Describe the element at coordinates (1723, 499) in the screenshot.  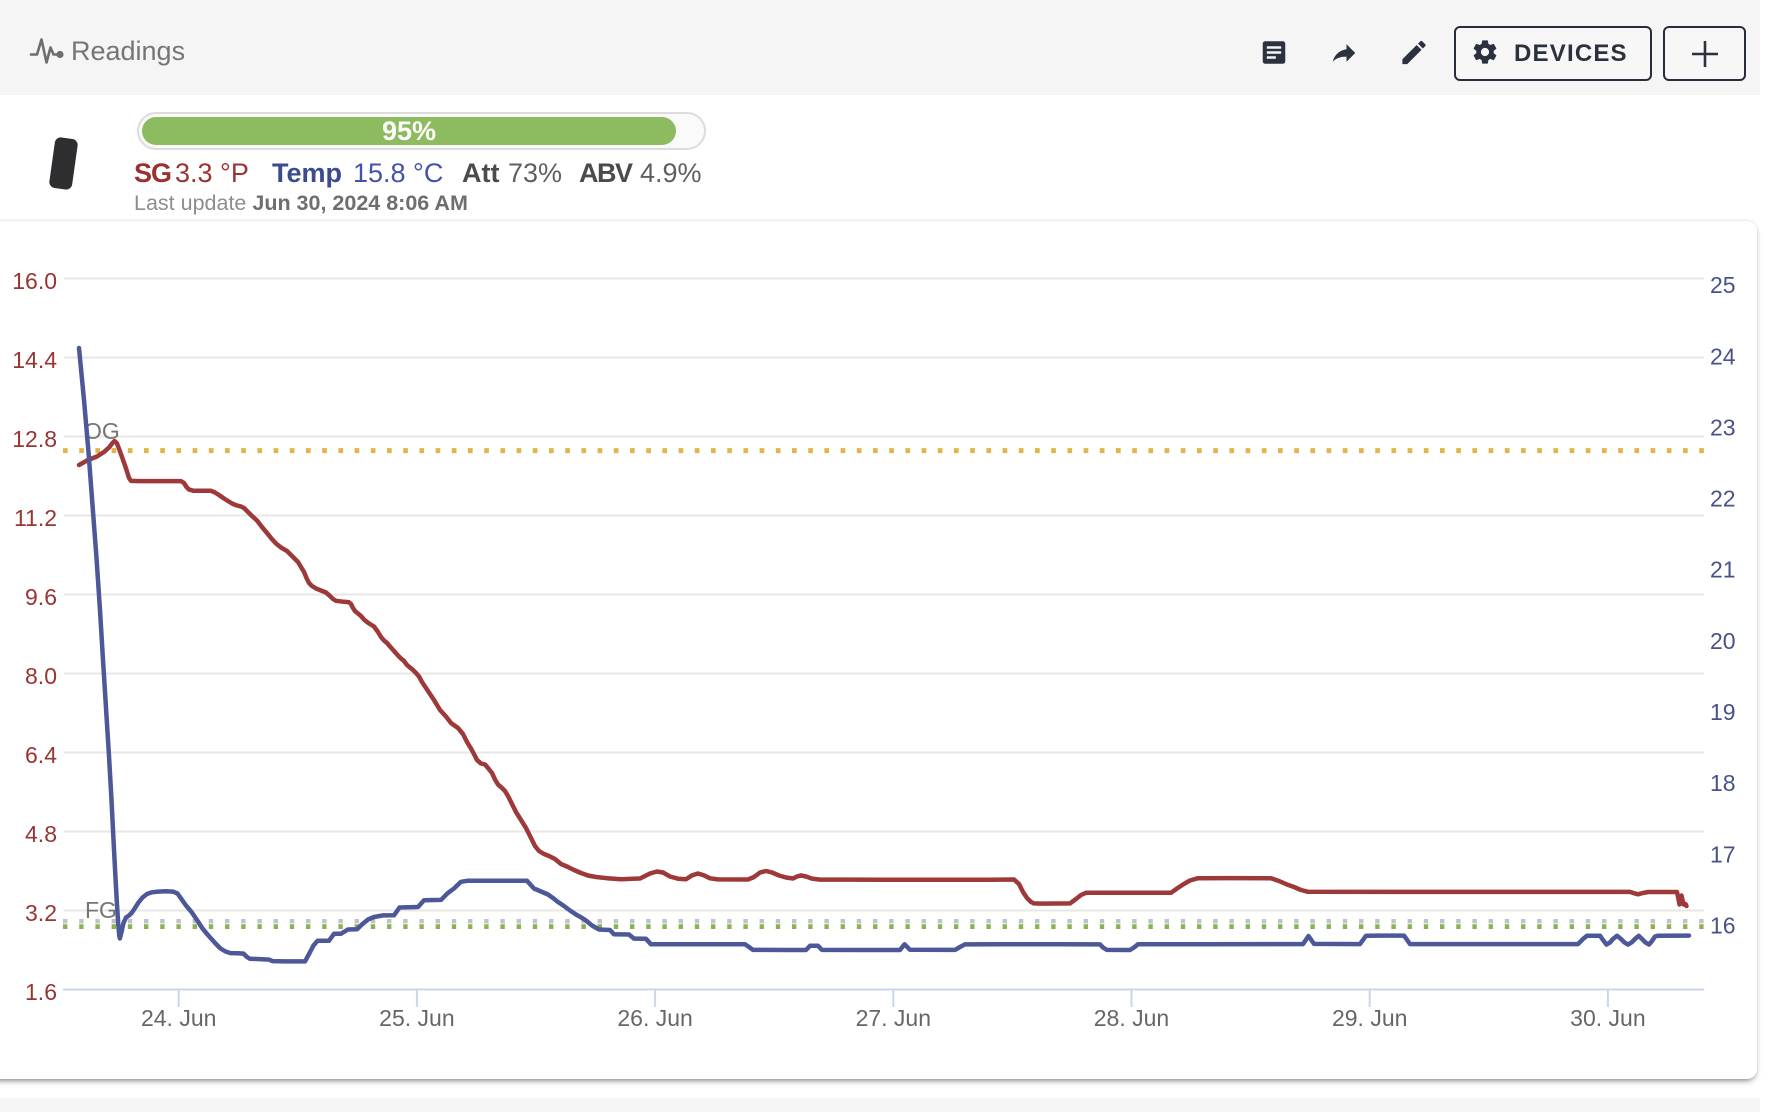
I see `svg-text: 22` at that location.